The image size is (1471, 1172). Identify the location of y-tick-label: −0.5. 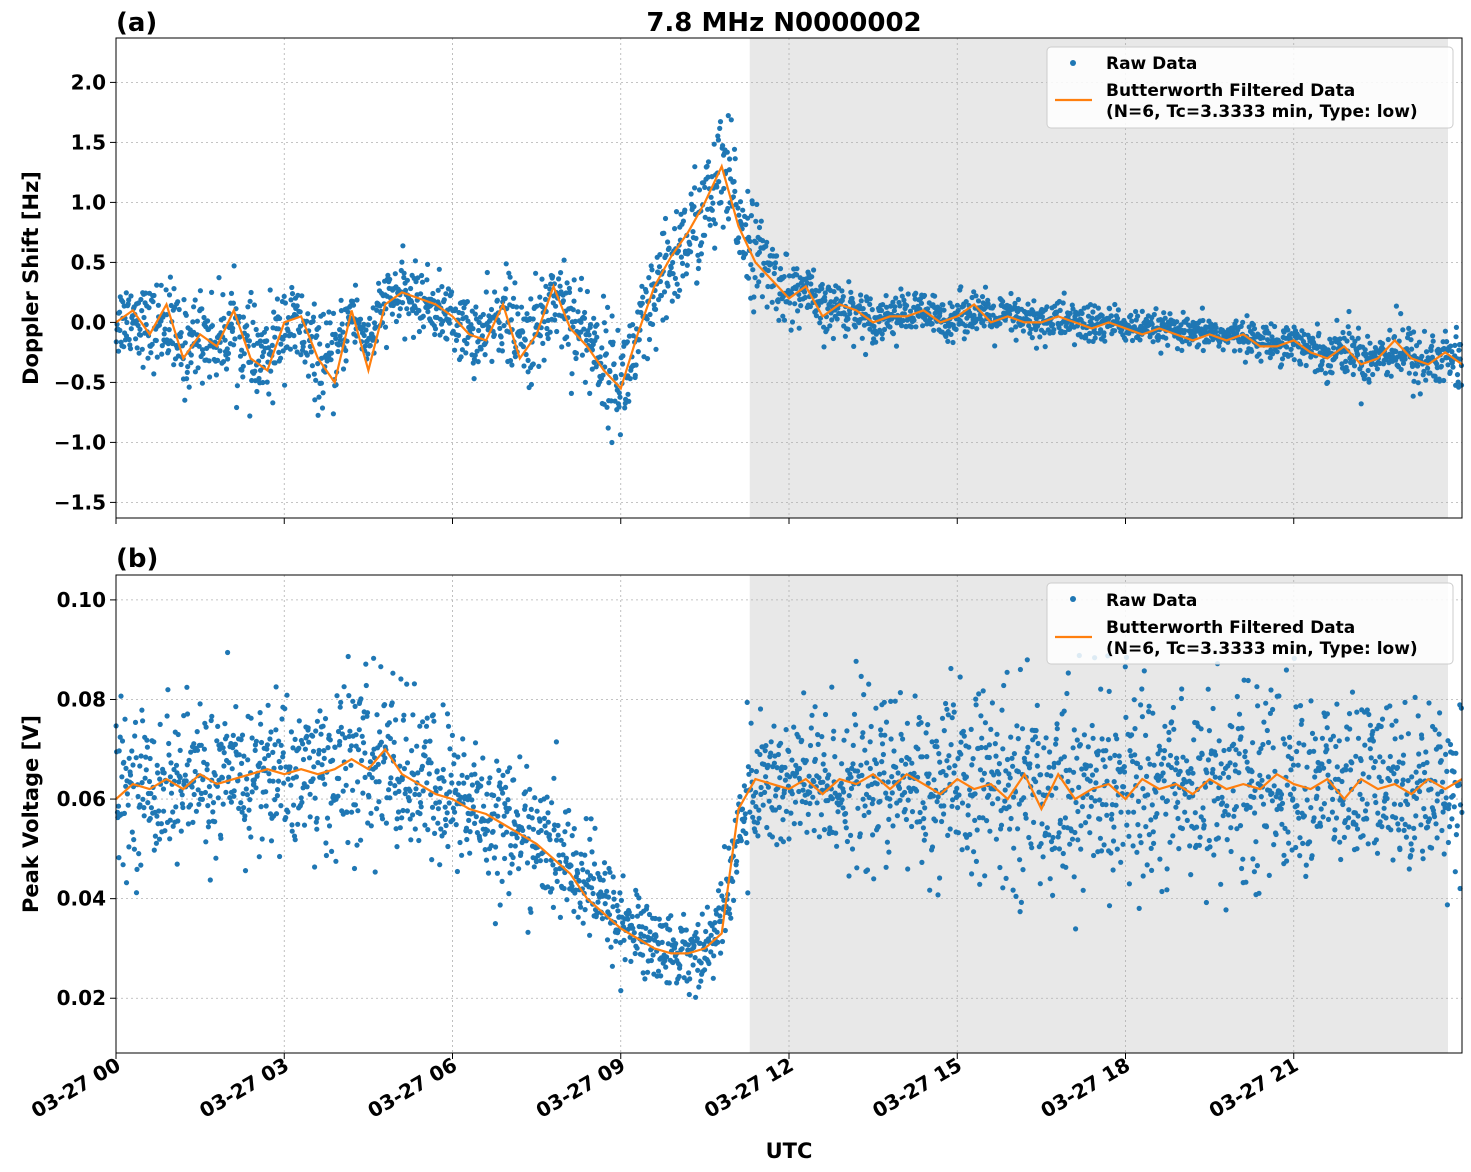
(80, 382).